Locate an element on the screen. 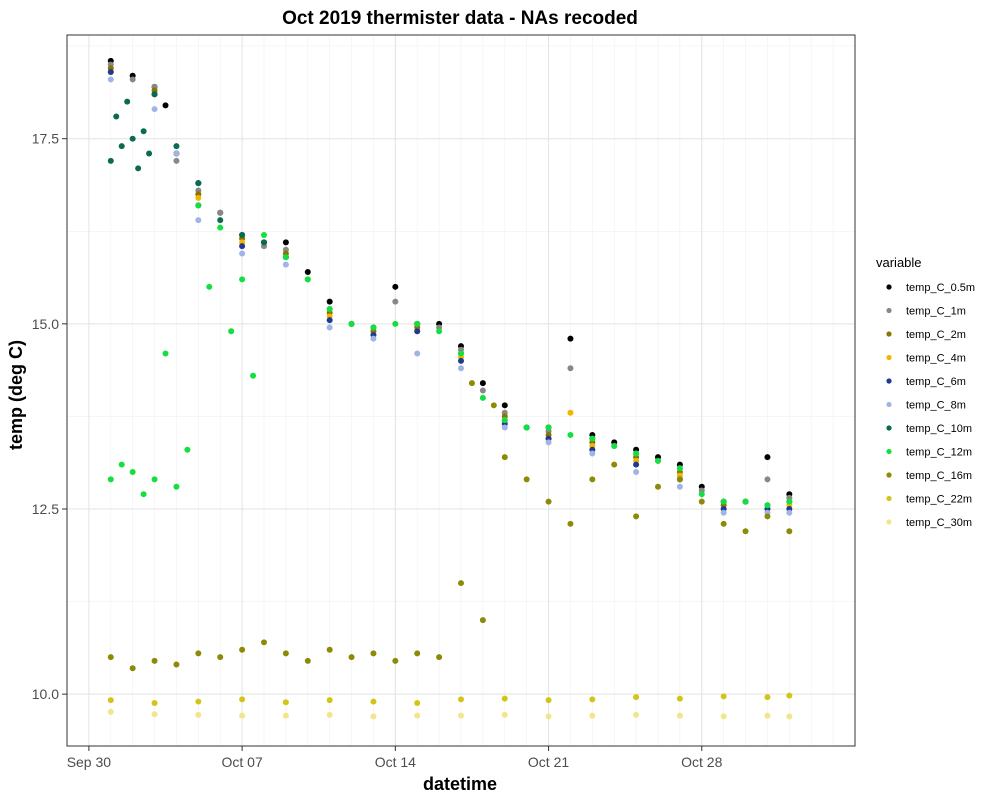 Image resolution: width=1000 pixels, height=800 pixels. legend-item: temp_C_0.5m is located at coordinates (930, 288).